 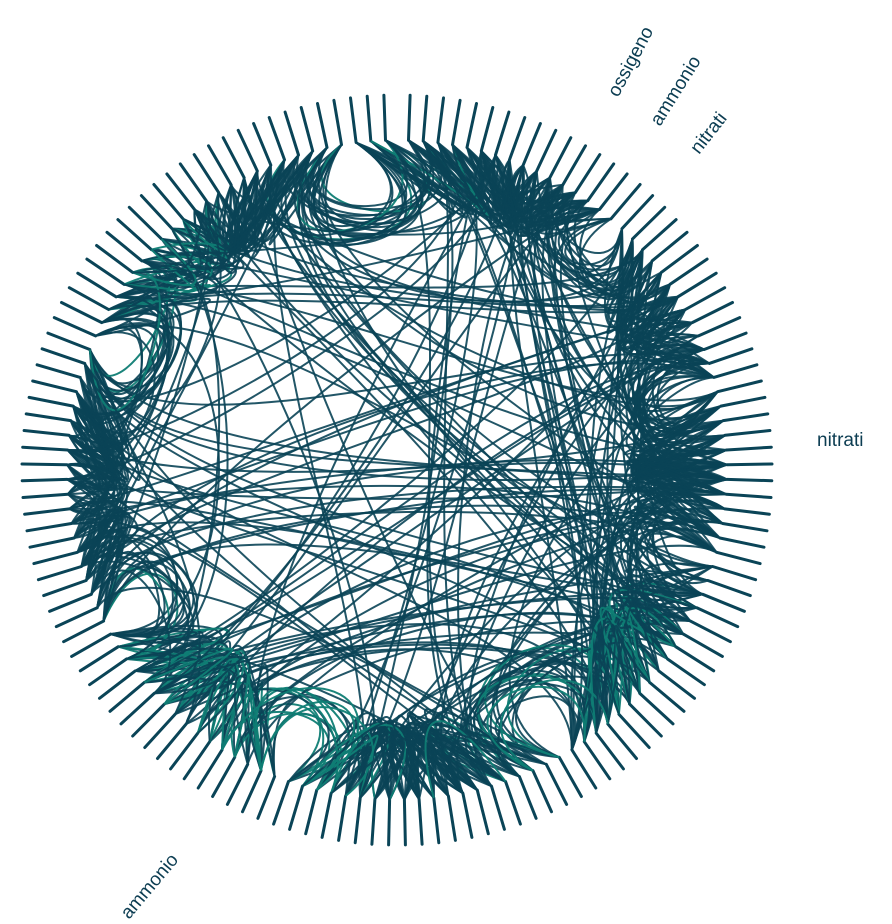 What do you see at coordinates (150, 886) in the screenshot?
I see `label-ammonio-bottom: ammonio` at bounding box center [150, 886].